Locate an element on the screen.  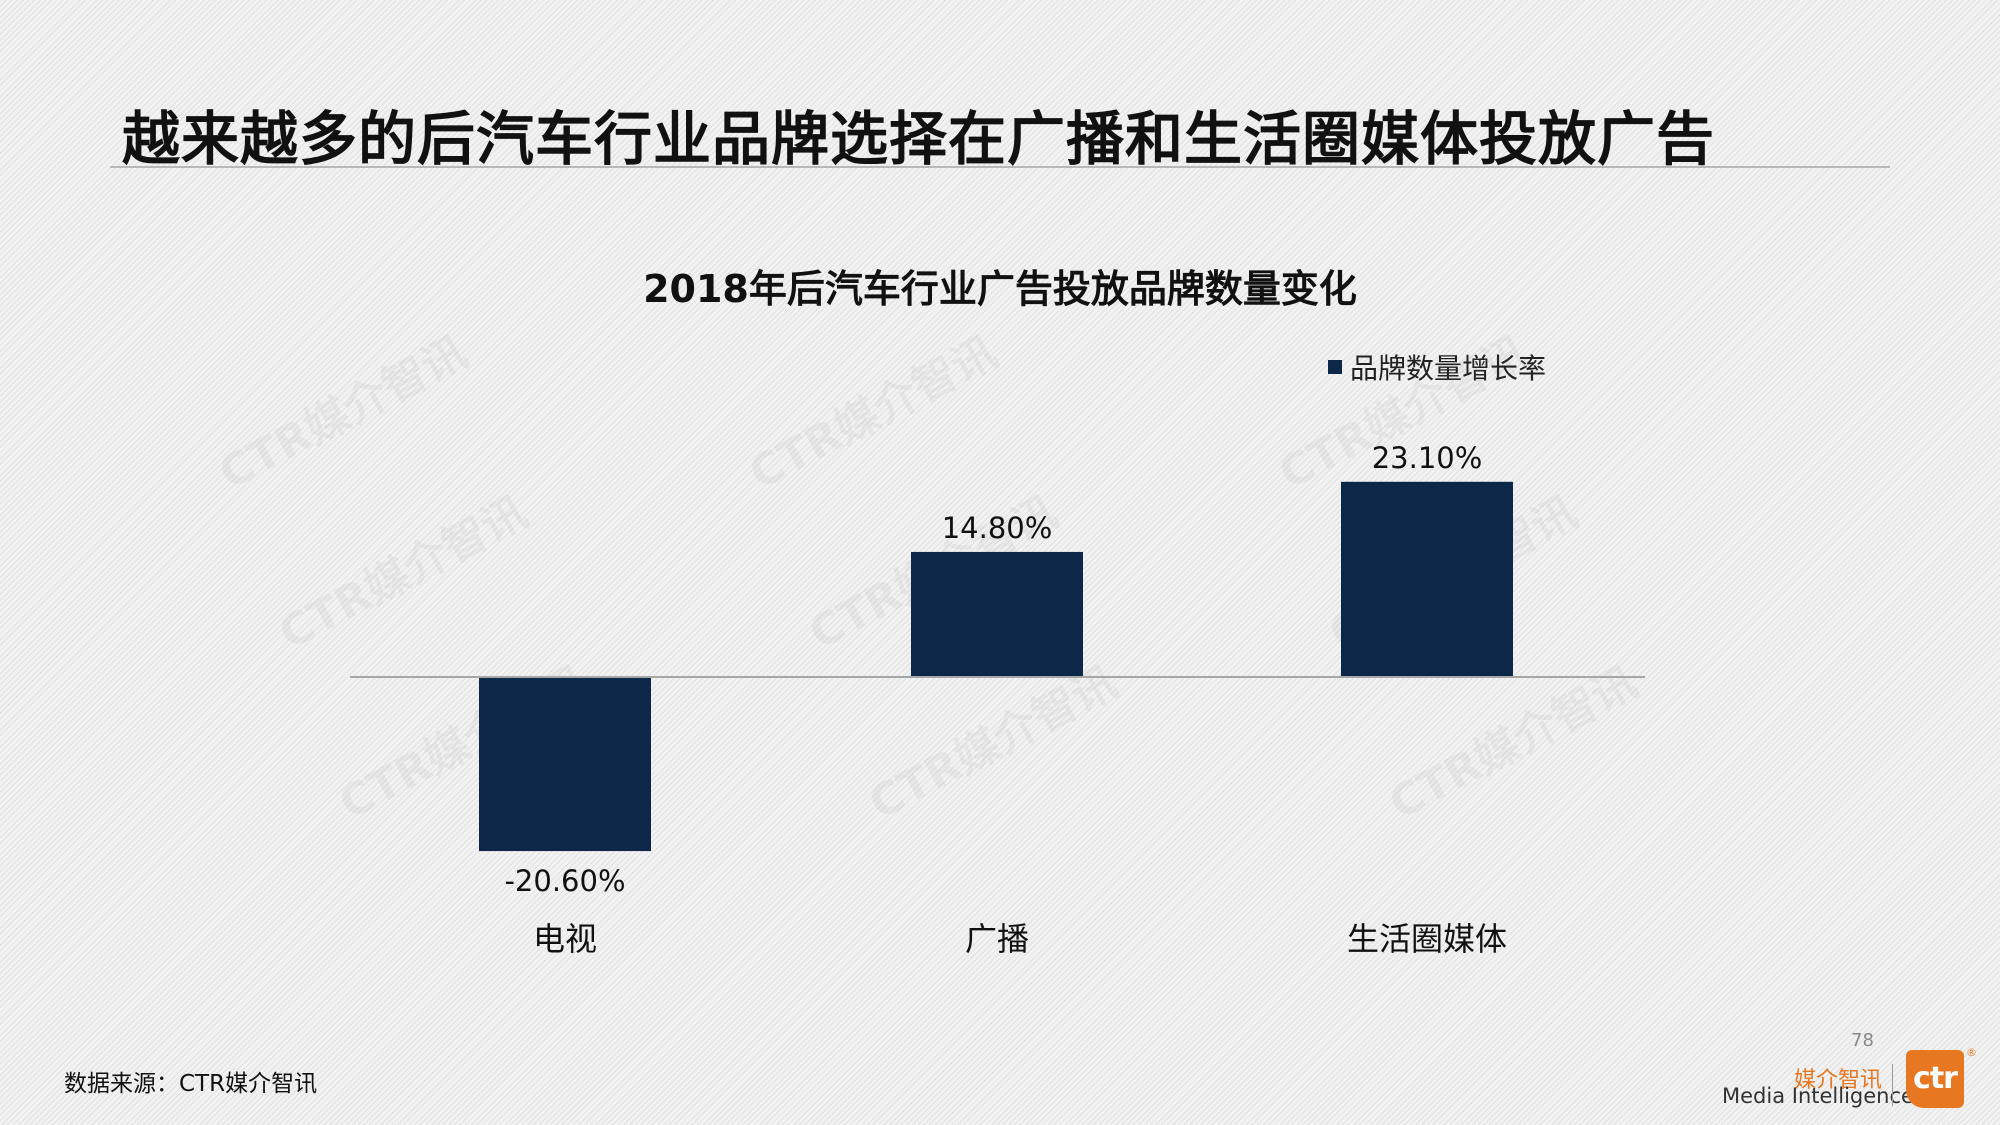
legend-label: 品牌数量增长率 is located at coordinates (1448, 368).